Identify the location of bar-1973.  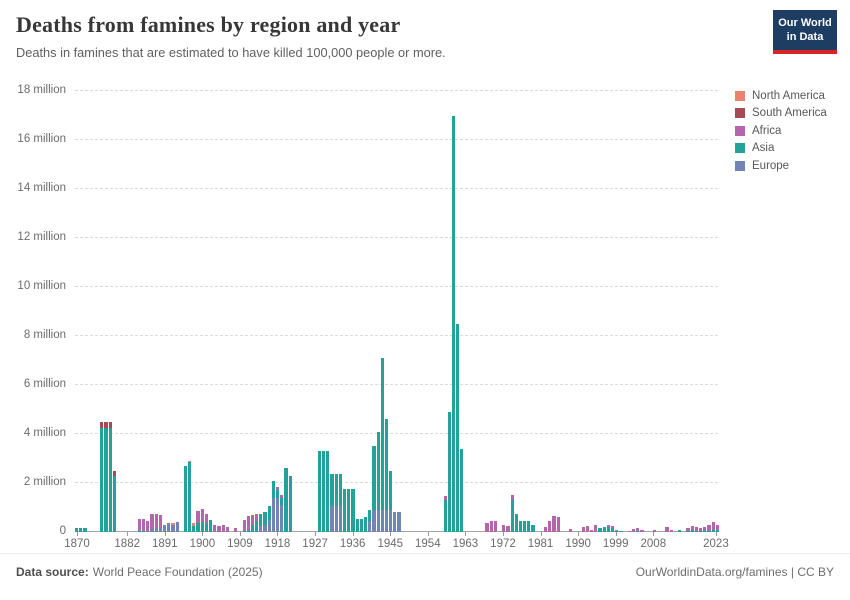
(508, 311).